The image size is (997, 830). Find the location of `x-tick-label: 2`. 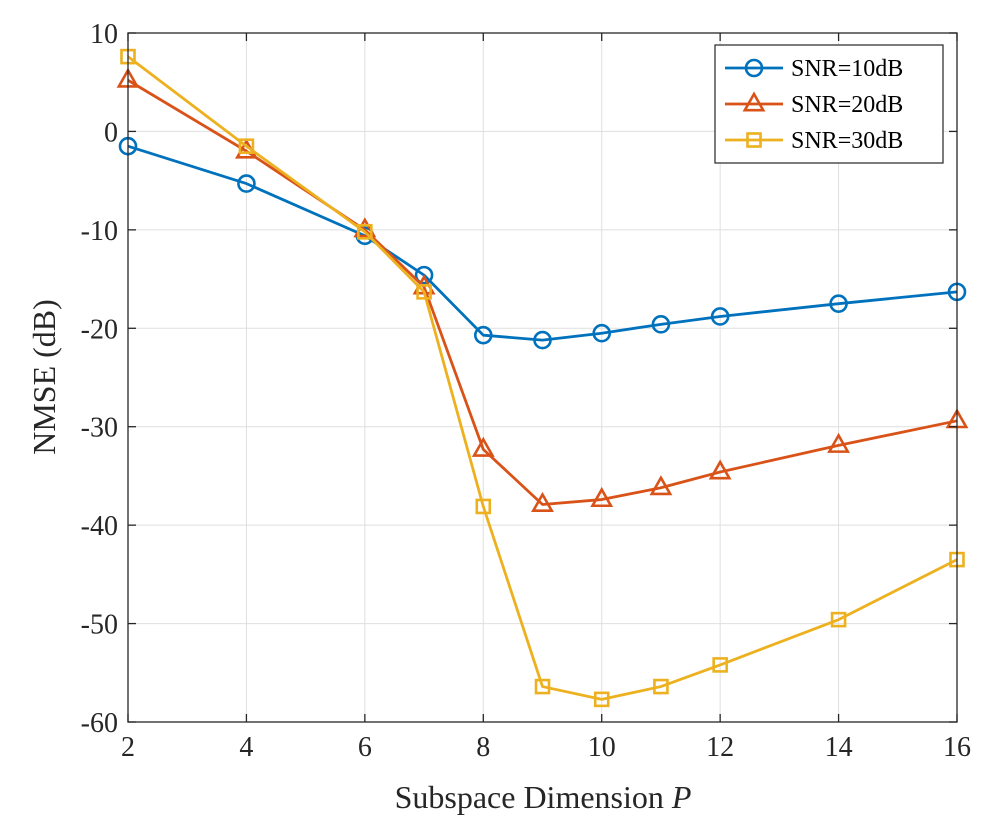

x-tick-label: 2 is located at coordinates (128, 747).